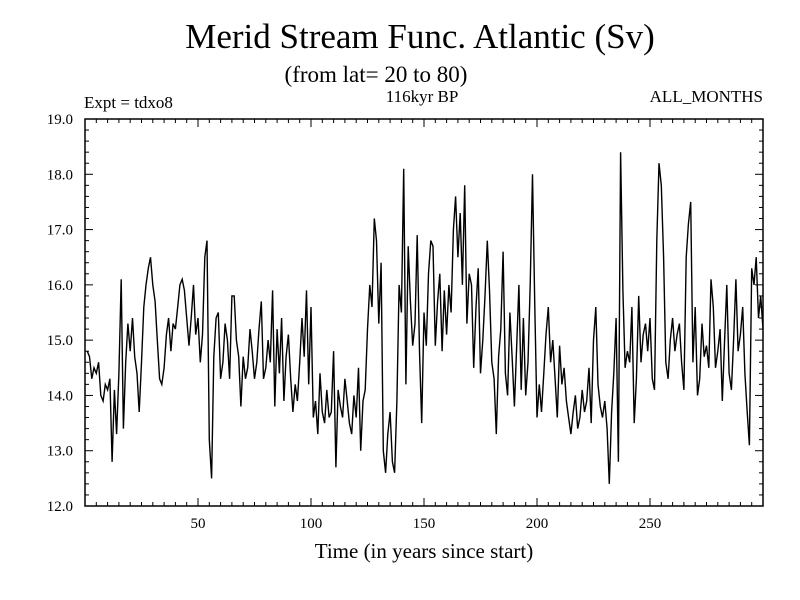 The width and height of the screenshot is (800, 600). What do you see at coordinates (706, 96) in the screenshot?
I see `months-label: ALL_MONTHS` at bounding box center [706, 96].